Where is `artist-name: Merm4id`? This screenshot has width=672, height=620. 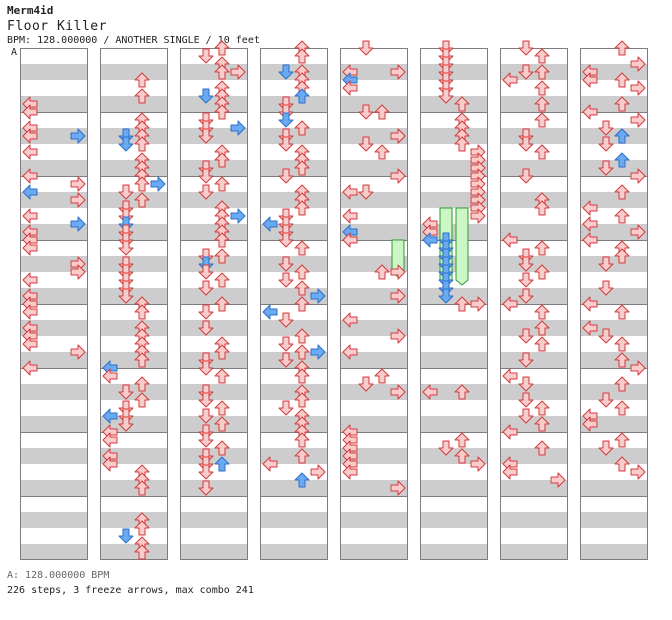
artist-name: Merm4id is located at coordinates (30, 10).